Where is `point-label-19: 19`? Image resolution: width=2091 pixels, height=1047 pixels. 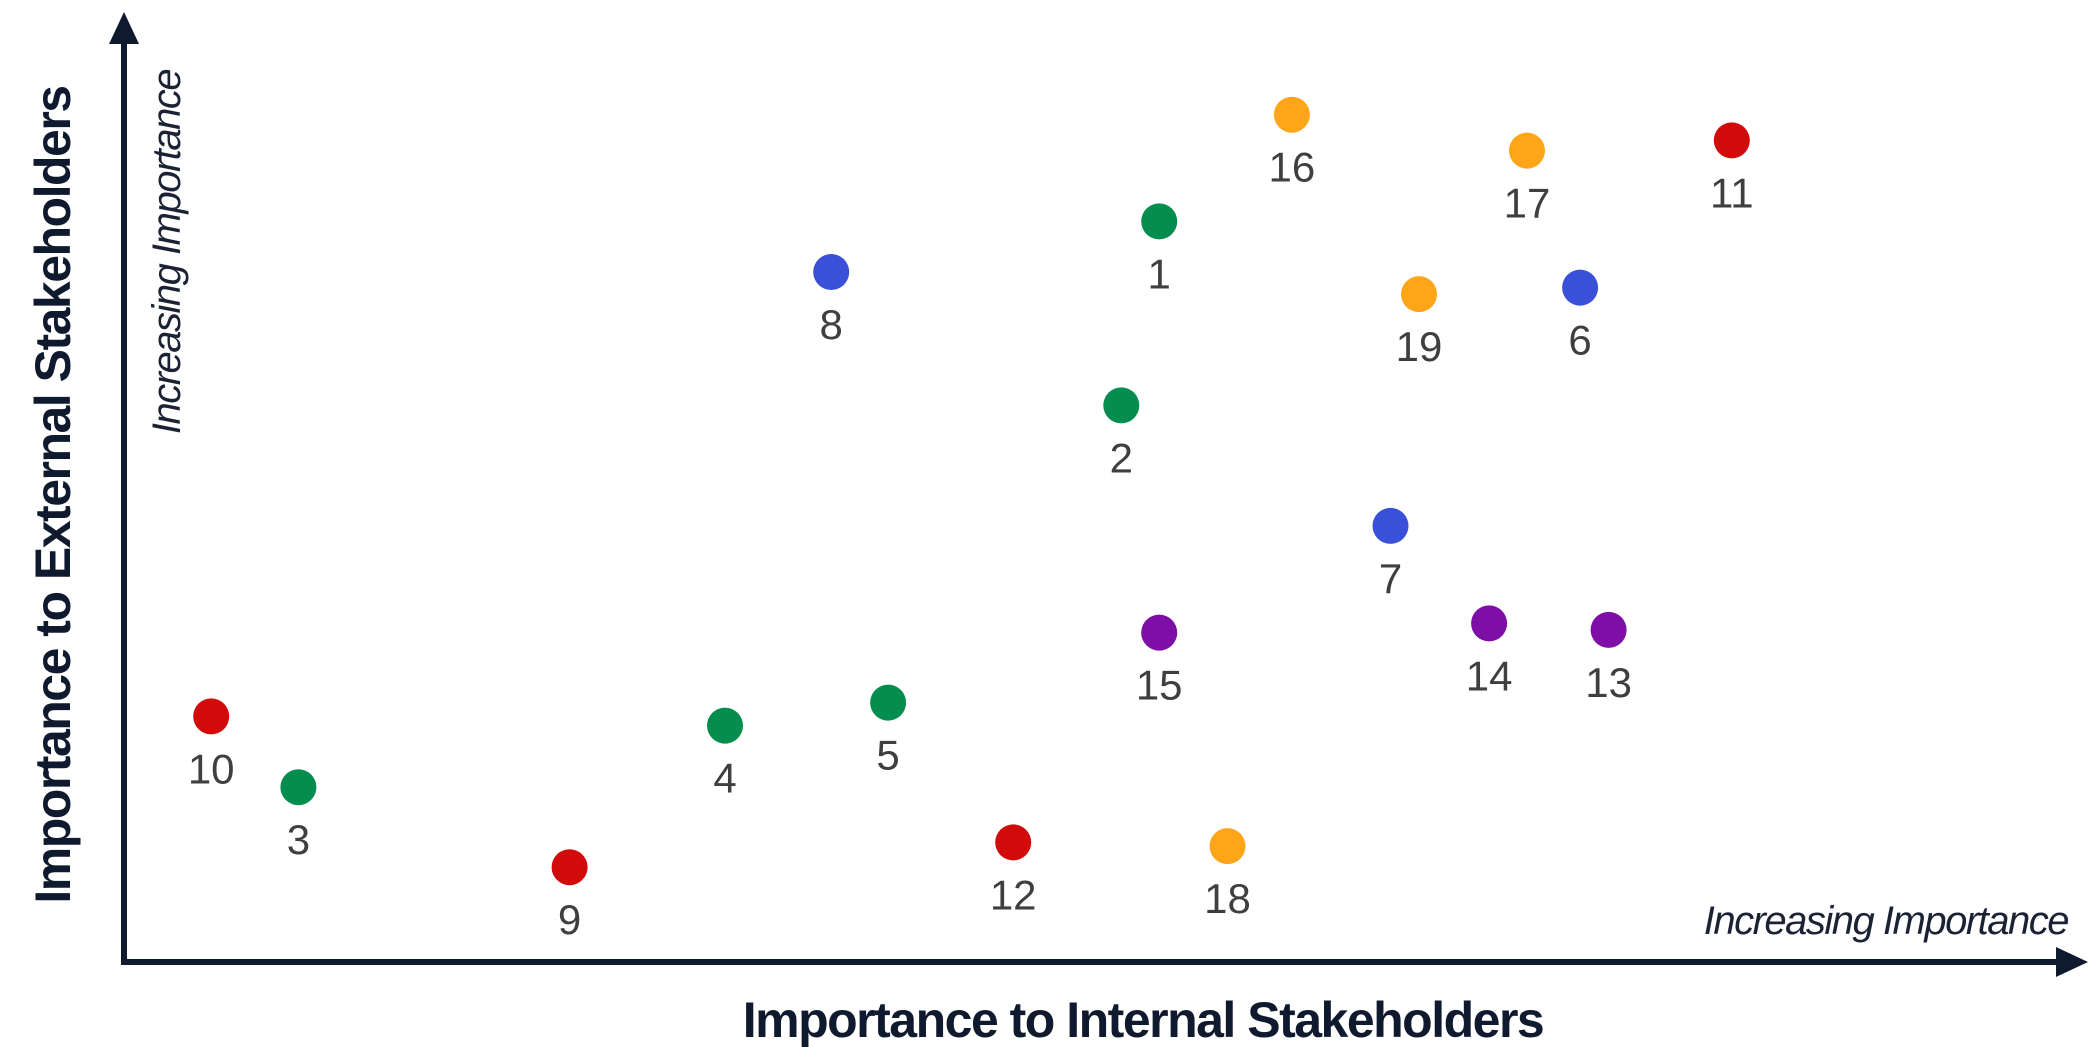 point-label-19: 19 is located at coordinates (1419, 346).